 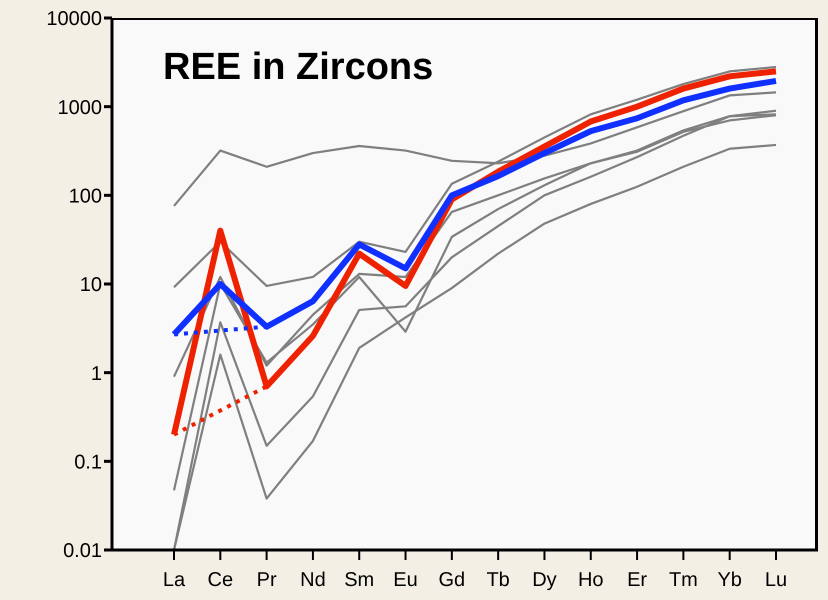 What do you see at coordinates (452, 580) in the screenshot?
I see `x-tick-label: Gd` at bounding box center [452, 580].